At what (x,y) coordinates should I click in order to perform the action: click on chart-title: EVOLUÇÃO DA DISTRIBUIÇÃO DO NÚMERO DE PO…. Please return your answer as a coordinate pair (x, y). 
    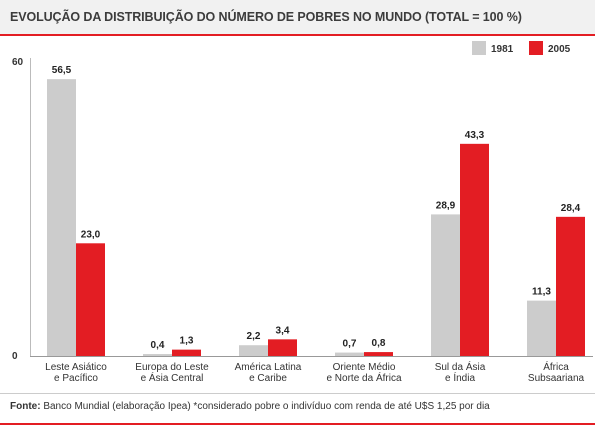
    Looking at the image, I should click on (266, 17).